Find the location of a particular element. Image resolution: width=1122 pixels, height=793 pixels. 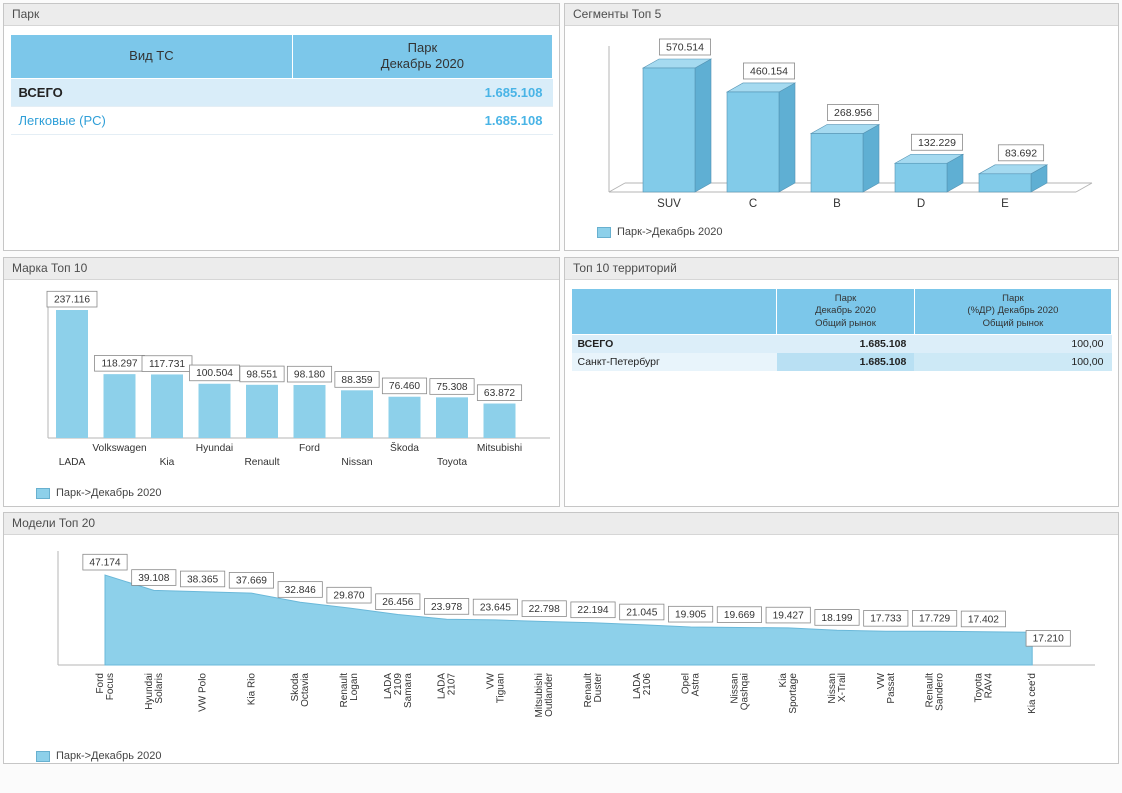

value-label: 19.905 is located at coordinates (690, 615).